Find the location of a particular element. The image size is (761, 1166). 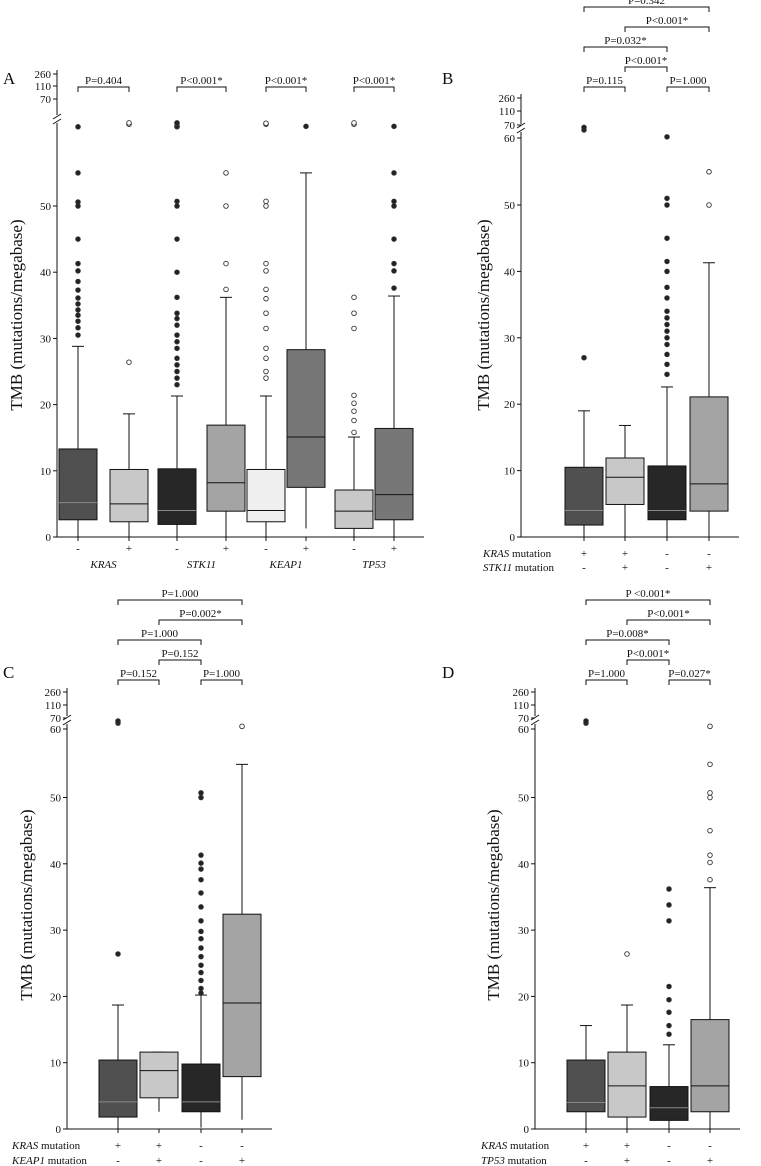

row-label: TP53 mutation is located at coordinates (514, 1160).